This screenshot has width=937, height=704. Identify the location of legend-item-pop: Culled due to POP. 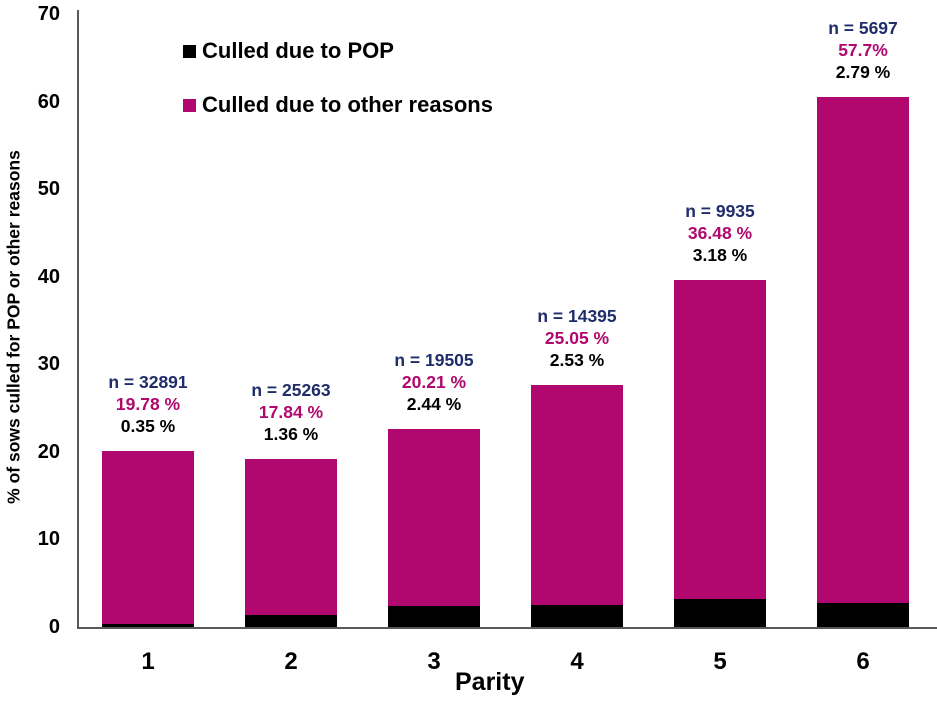
(338, 51).